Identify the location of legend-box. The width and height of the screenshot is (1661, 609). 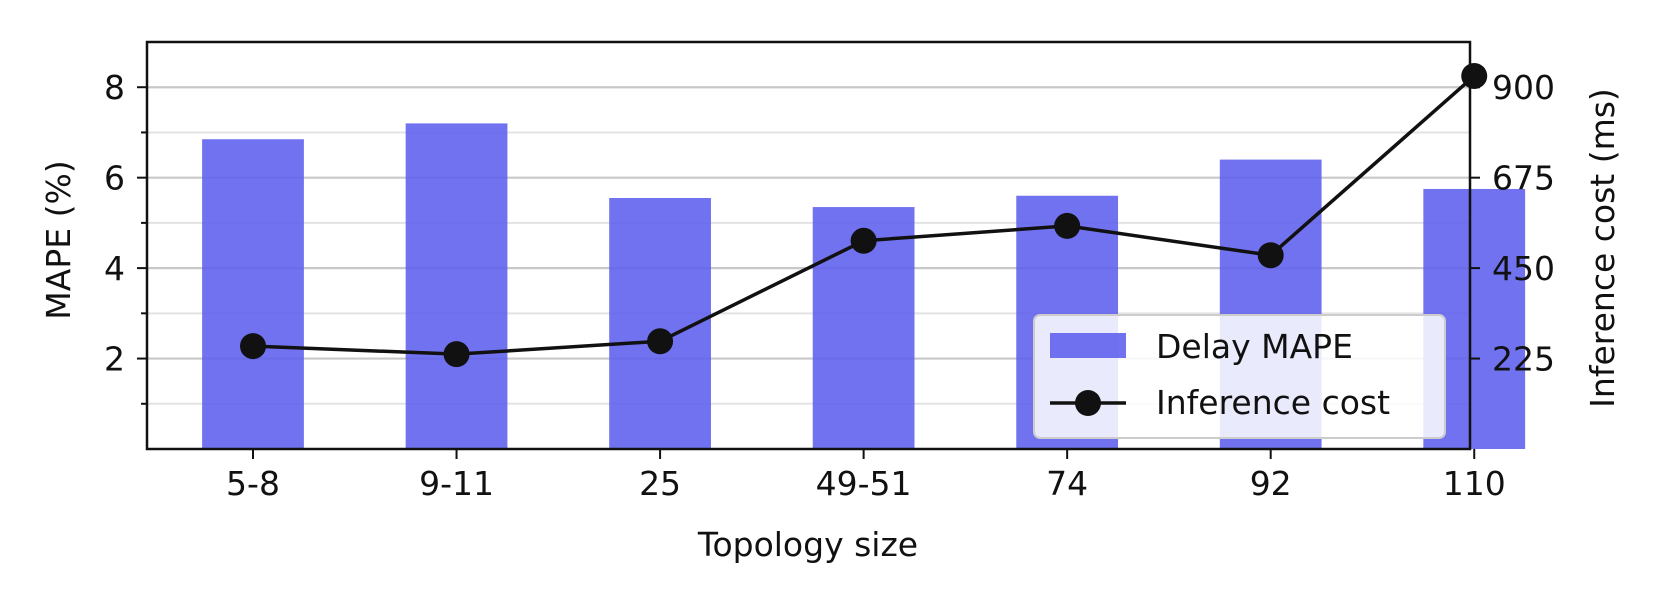
(1239, 376).